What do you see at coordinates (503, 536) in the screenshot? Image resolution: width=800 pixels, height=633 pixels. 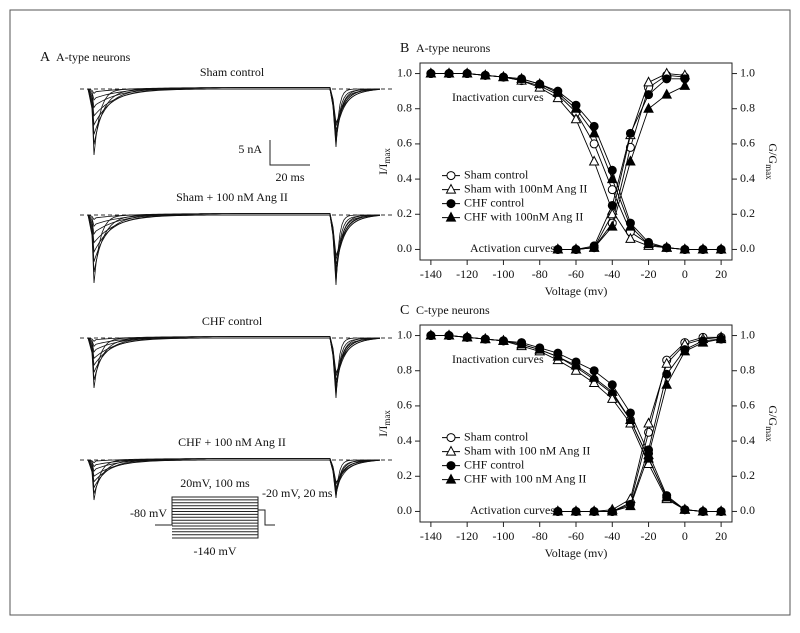 I see `x-tick-label: -100` at bounding box center [503, 536].